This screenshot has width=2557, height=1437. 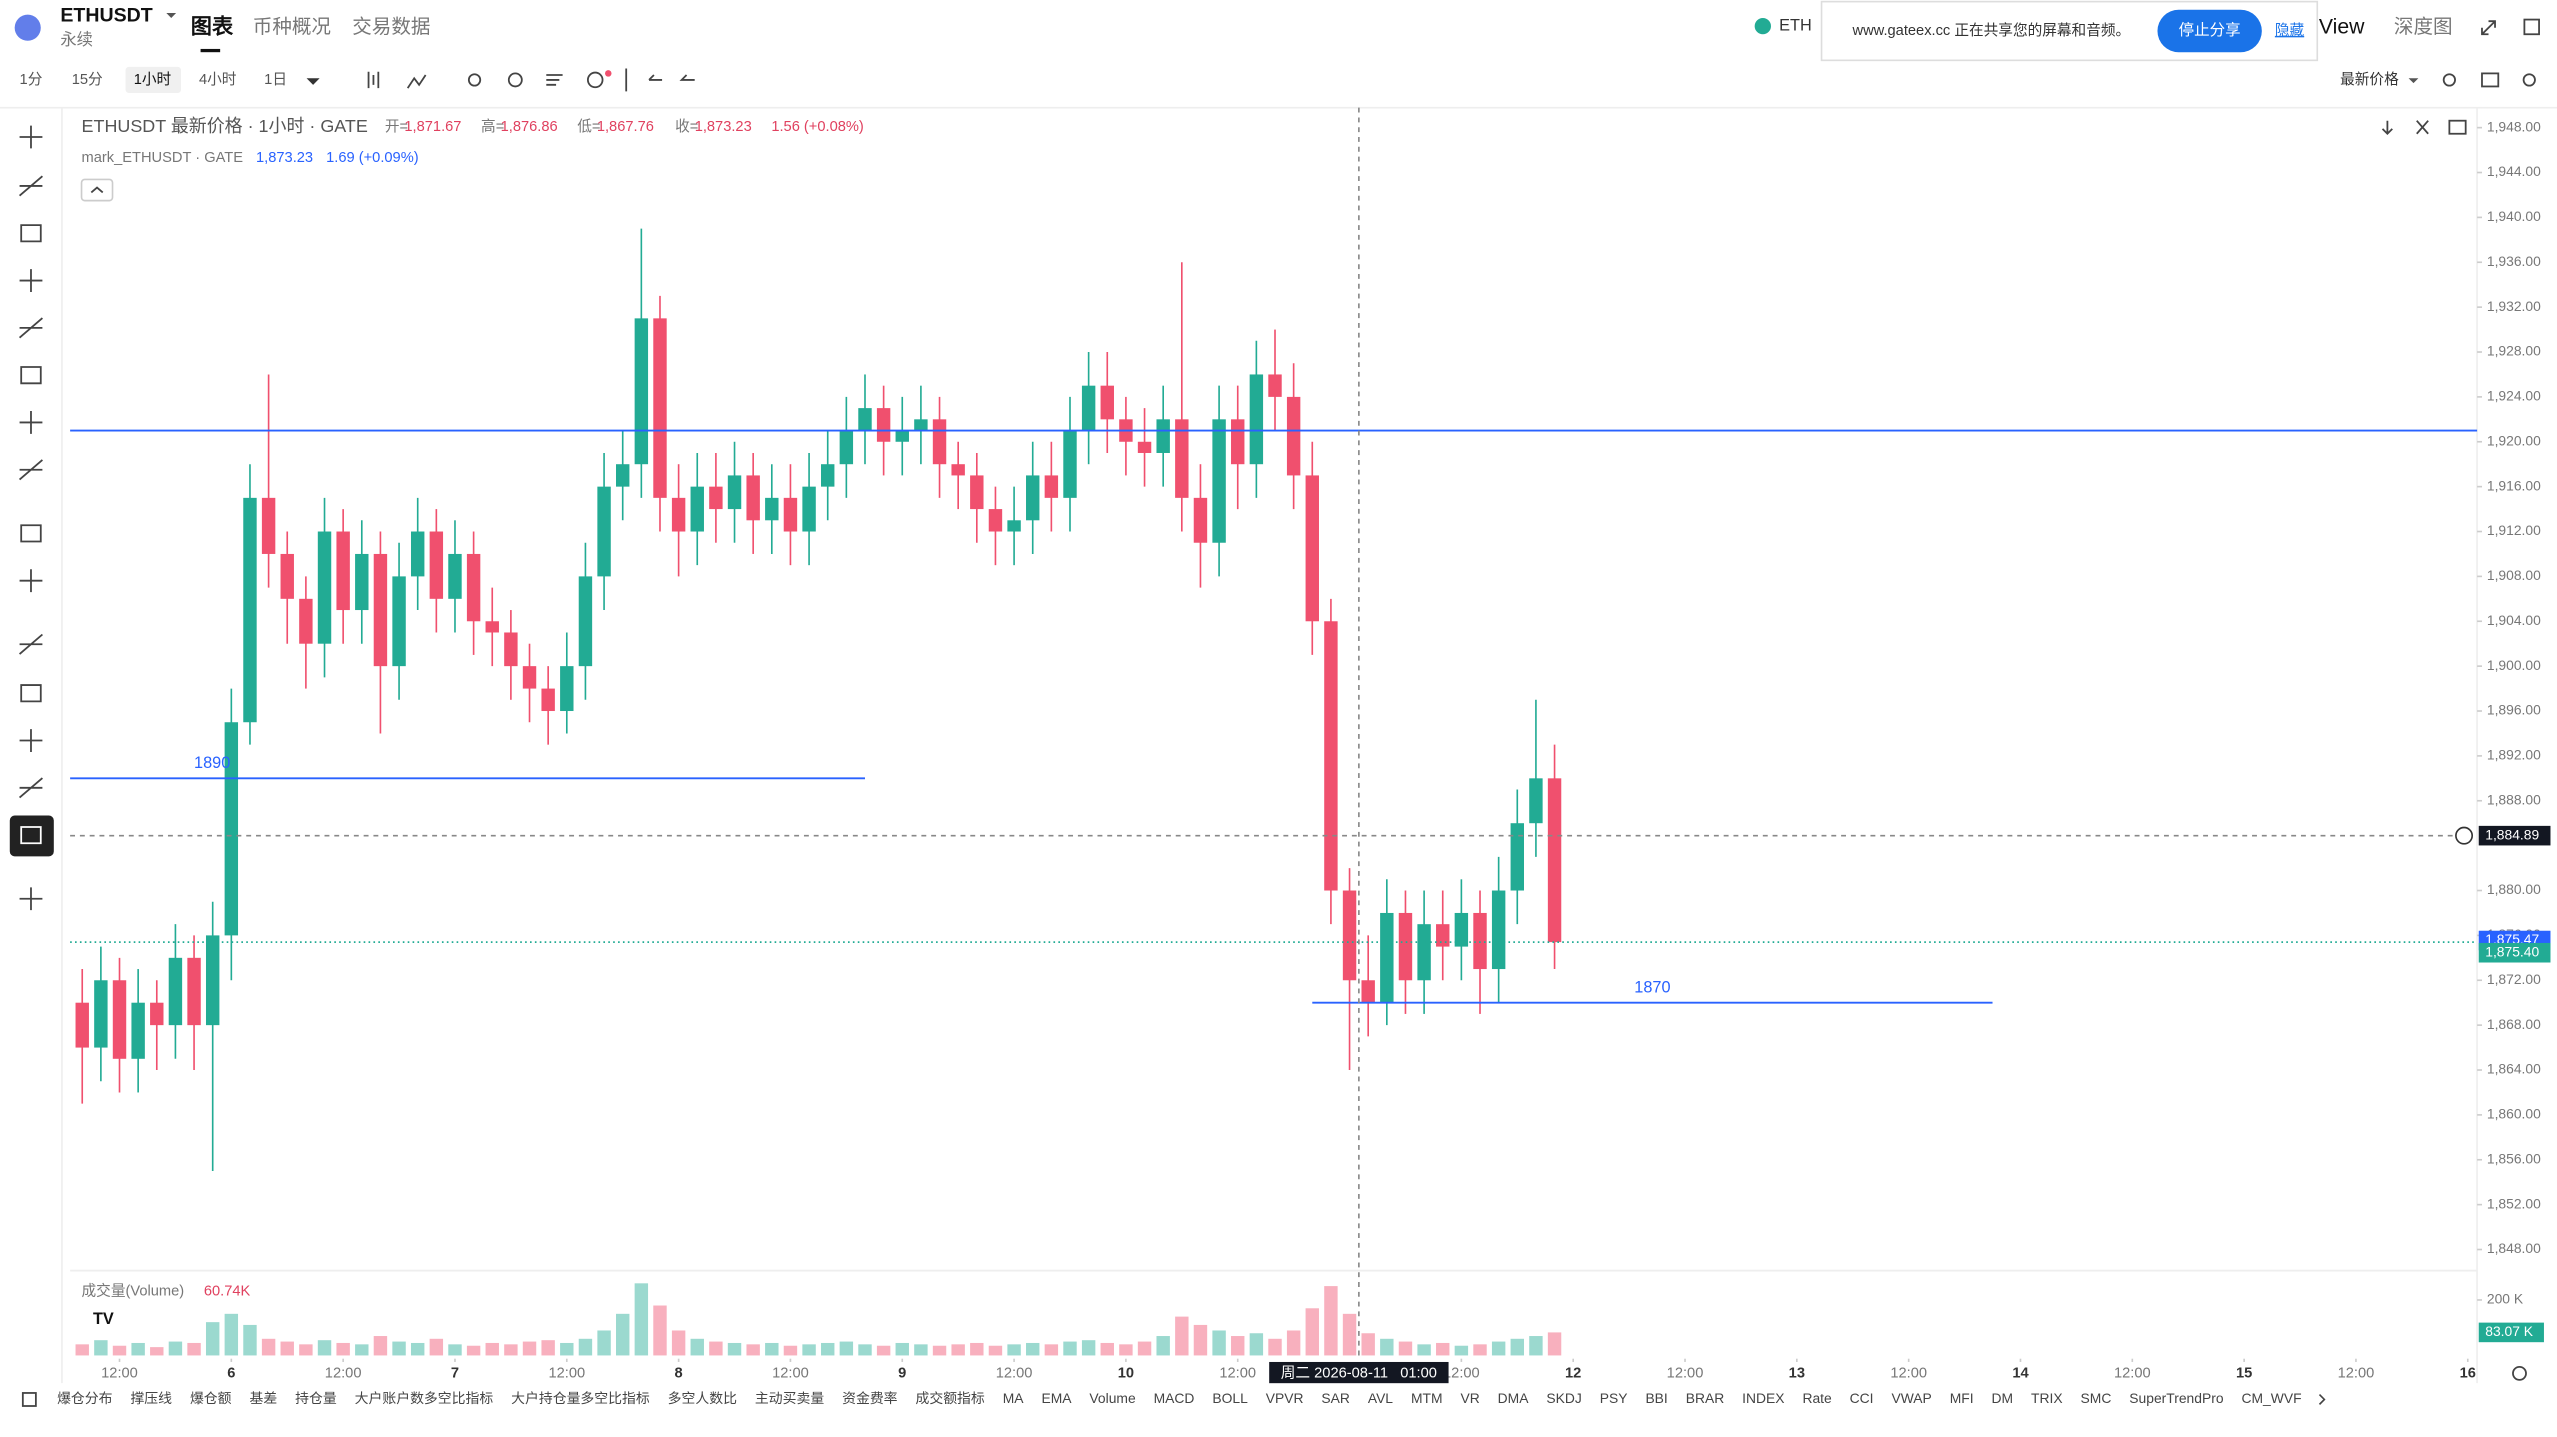 I want to click on indicator-tab: MTM, so click(x=1427, y=1398).